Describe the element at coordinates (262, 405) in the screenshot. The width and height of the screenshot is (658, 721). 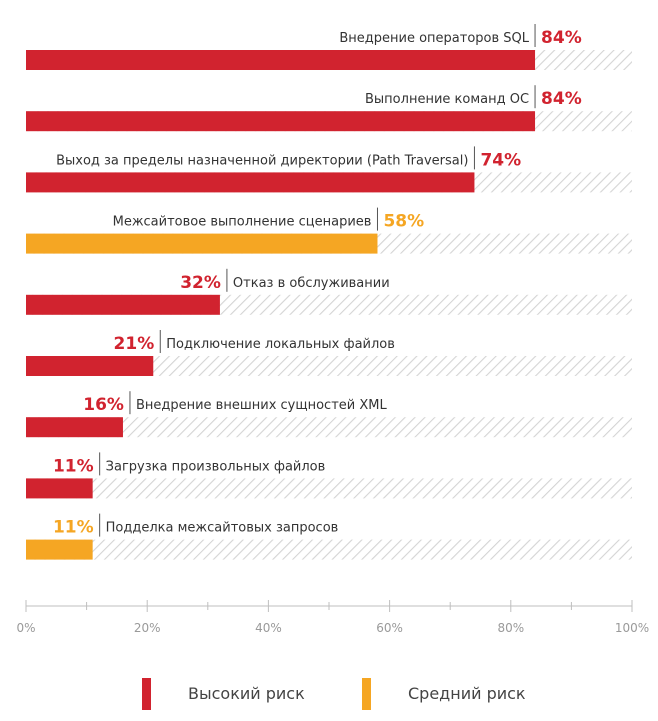
I see `category-label: Внедрение внешних сущностей XML` at that location.